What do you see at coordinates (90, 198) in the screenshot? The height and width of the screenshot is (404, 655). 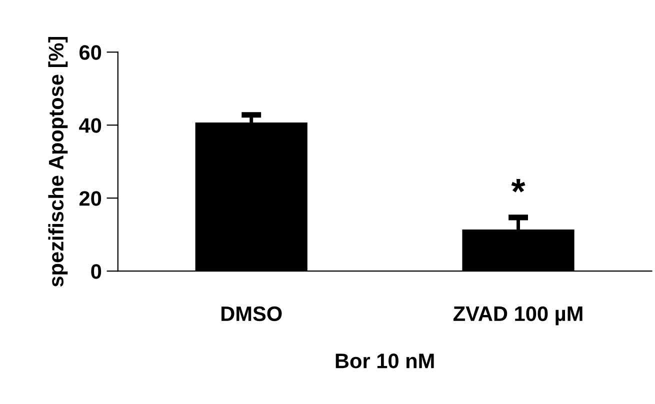 I see `y-tick-label: 20` at bounding box center [90, 198].